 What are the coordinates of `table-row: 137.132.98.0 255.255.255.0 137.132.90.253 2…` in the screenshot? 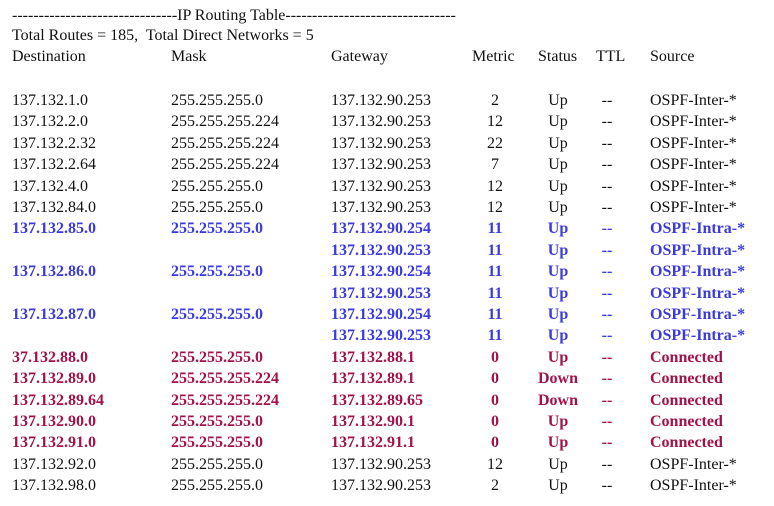 It's located at (387, 485).